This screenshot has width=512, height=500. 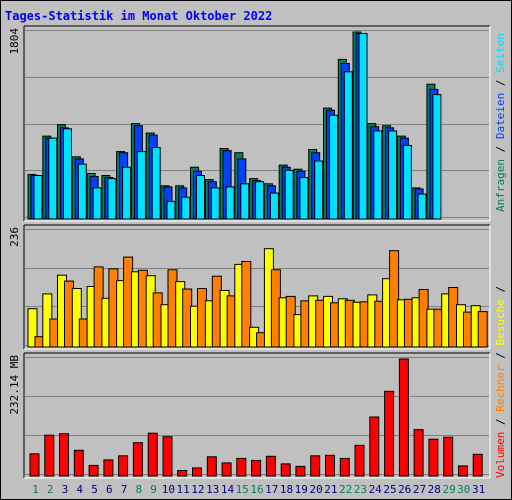 I want to click on x-tick-label: 29, so click(x=448, y=489).